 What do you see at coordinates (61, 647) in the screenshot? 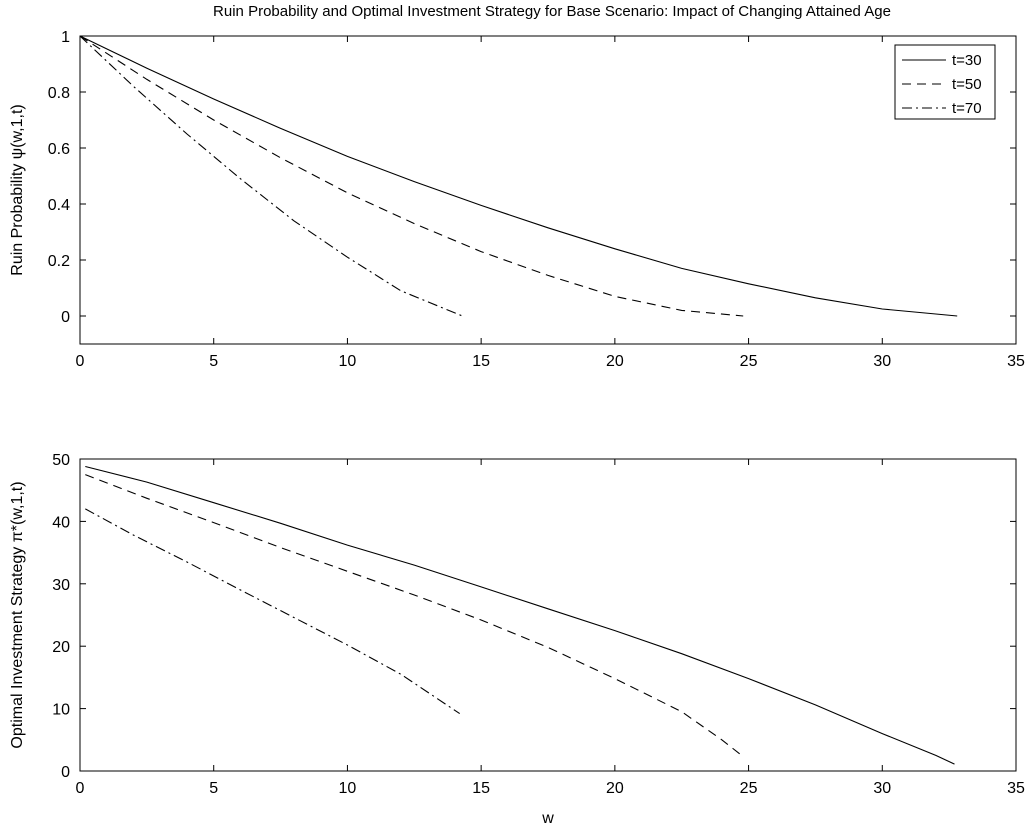
I see `y-tick-label: 20` at bounding box center [61, 647].